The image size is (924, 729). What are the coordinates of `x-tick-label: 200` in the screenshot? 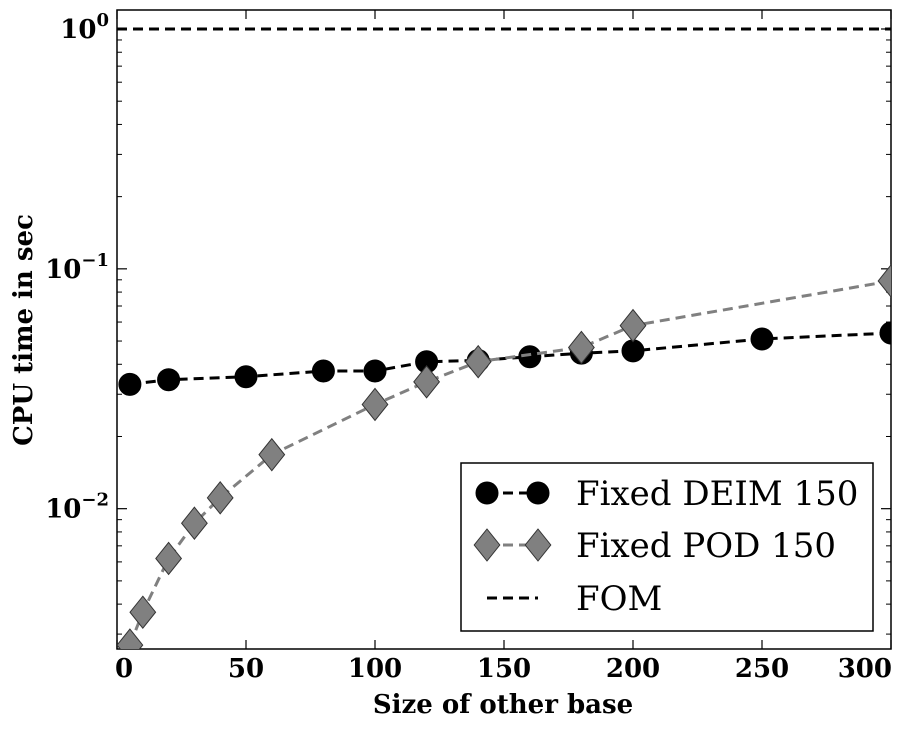 It's located at (633, 669).